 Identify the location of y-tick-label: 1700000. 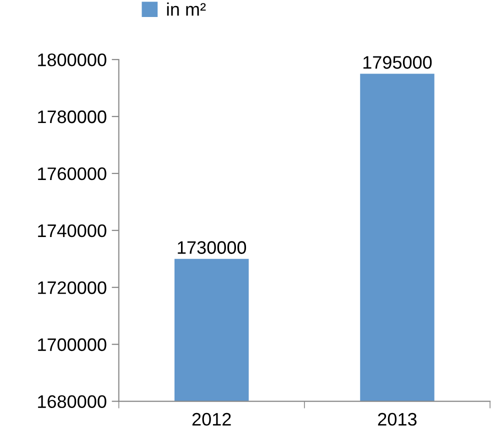
(72, 345).